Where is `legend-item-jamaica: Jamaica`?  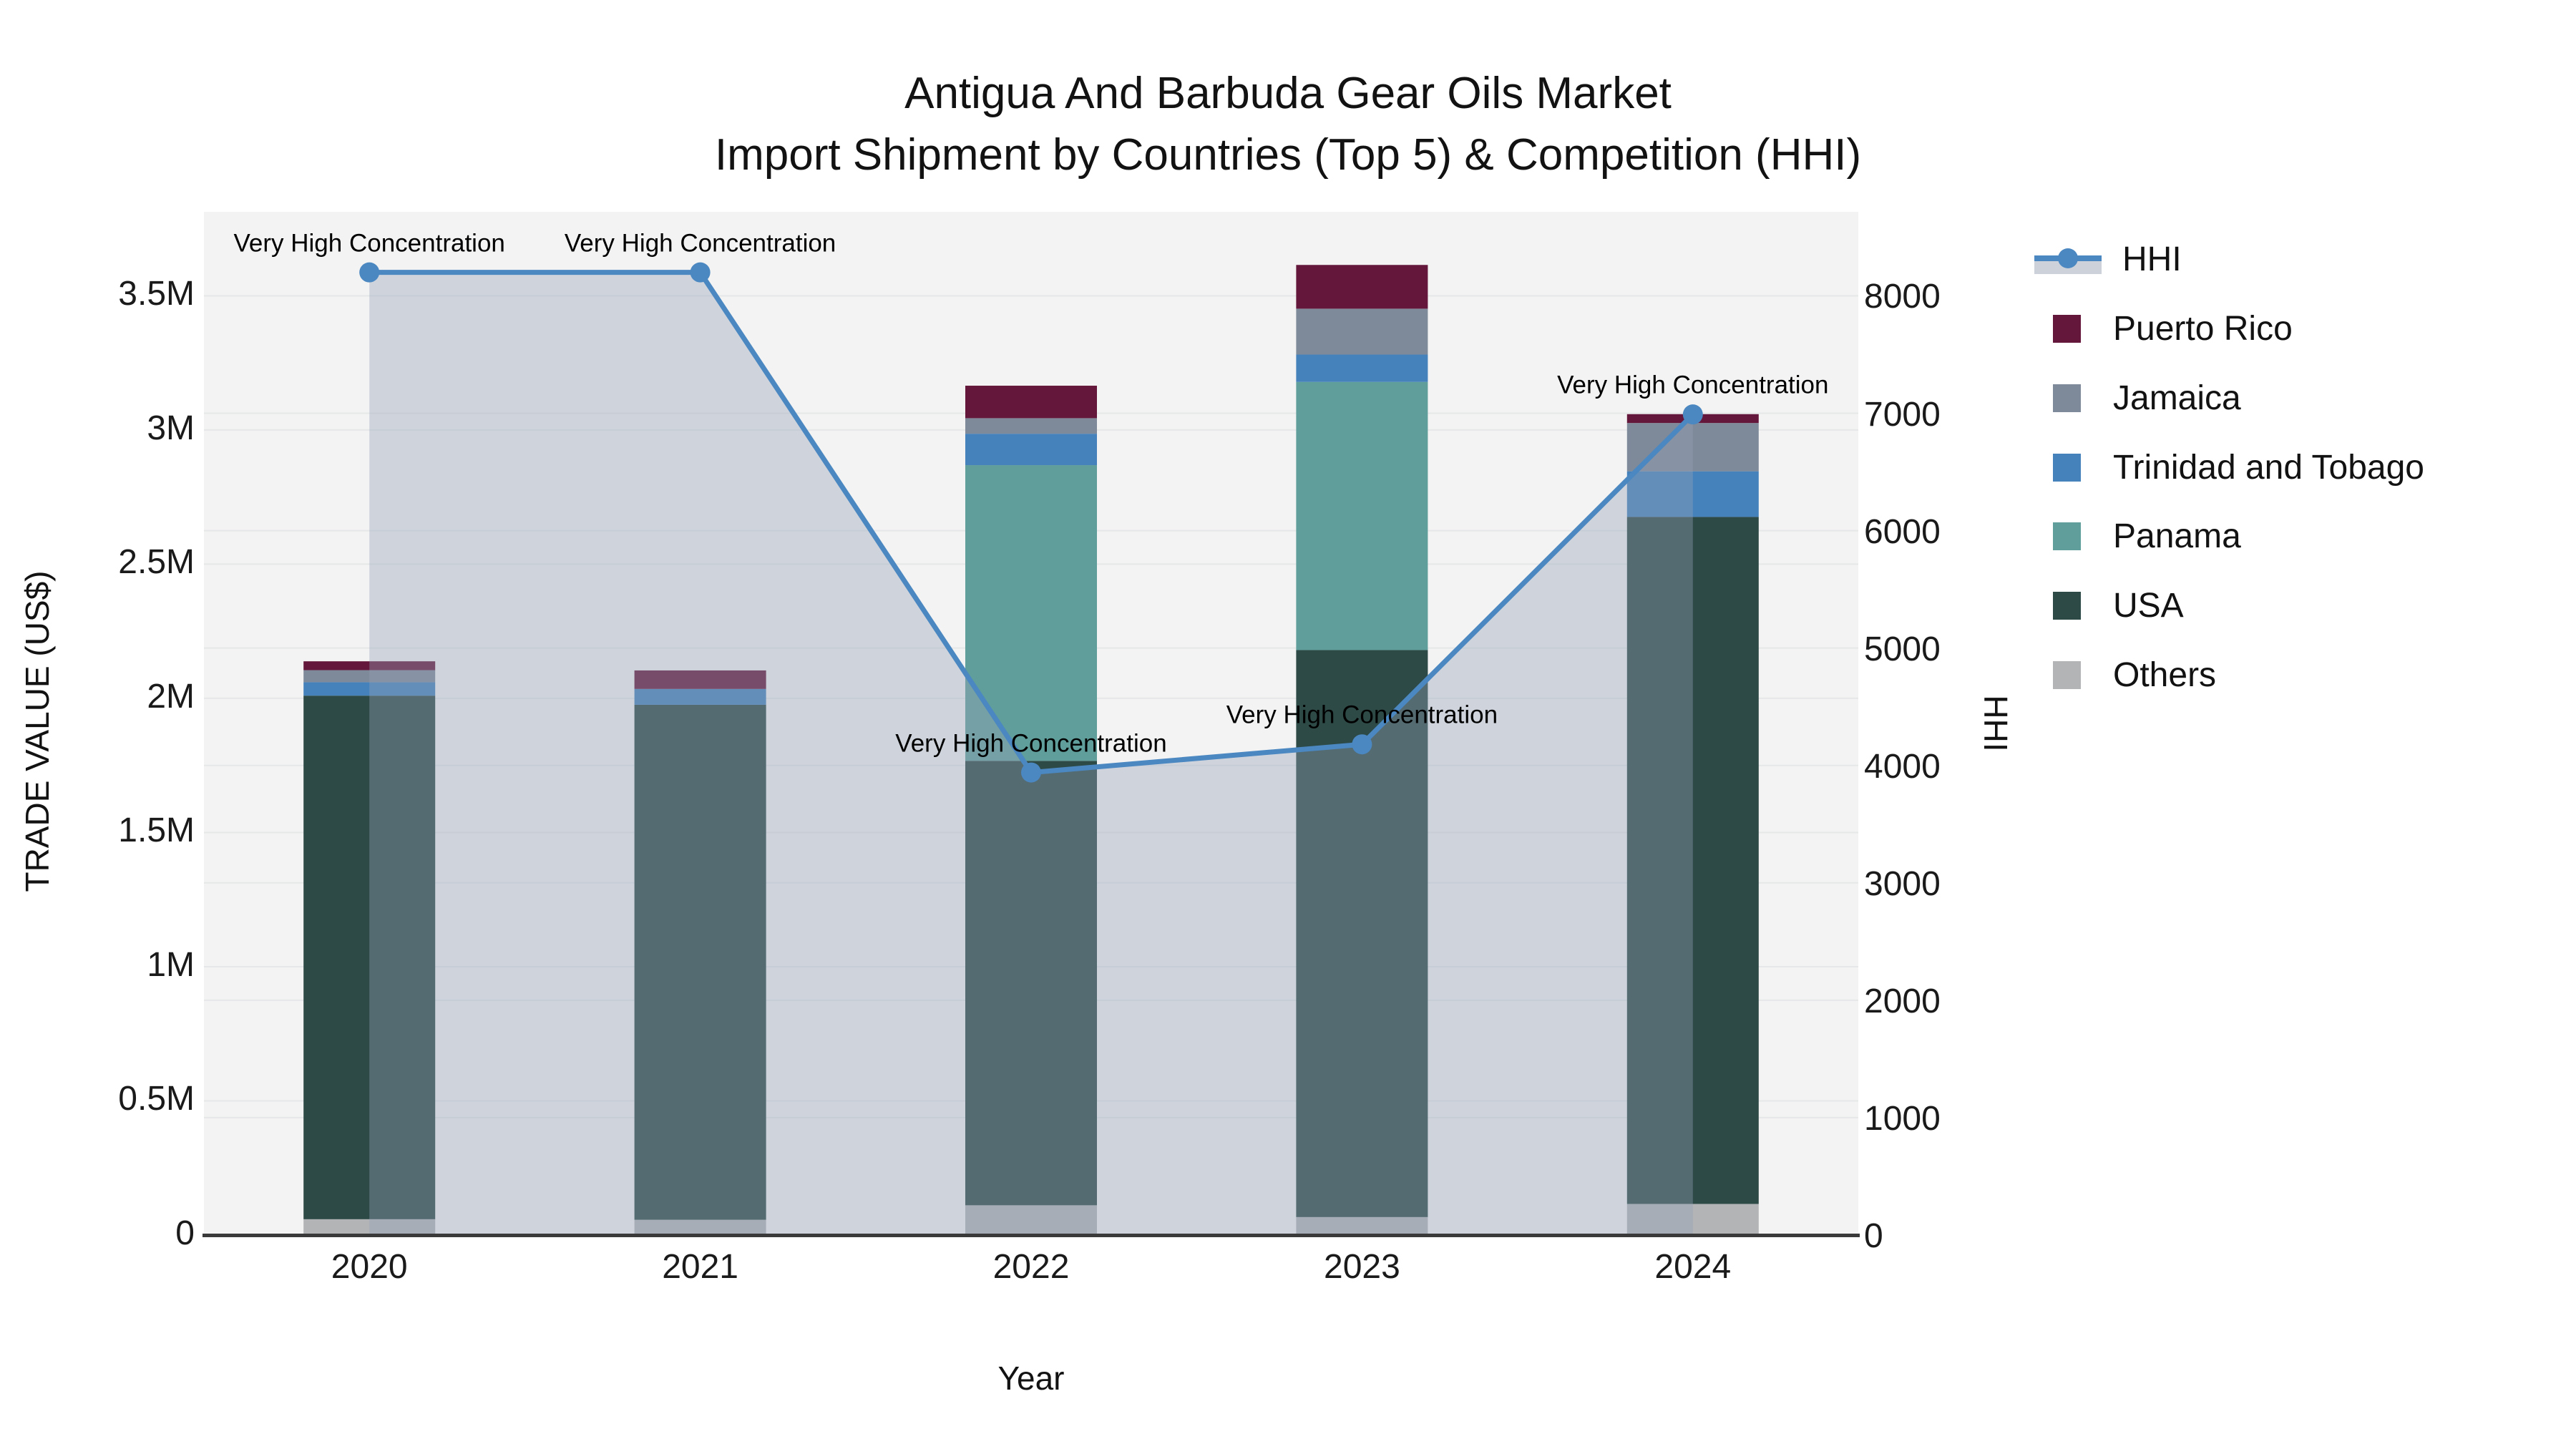
legend-item-jamaica: Jamaica is located at coordinates (2137, 398).